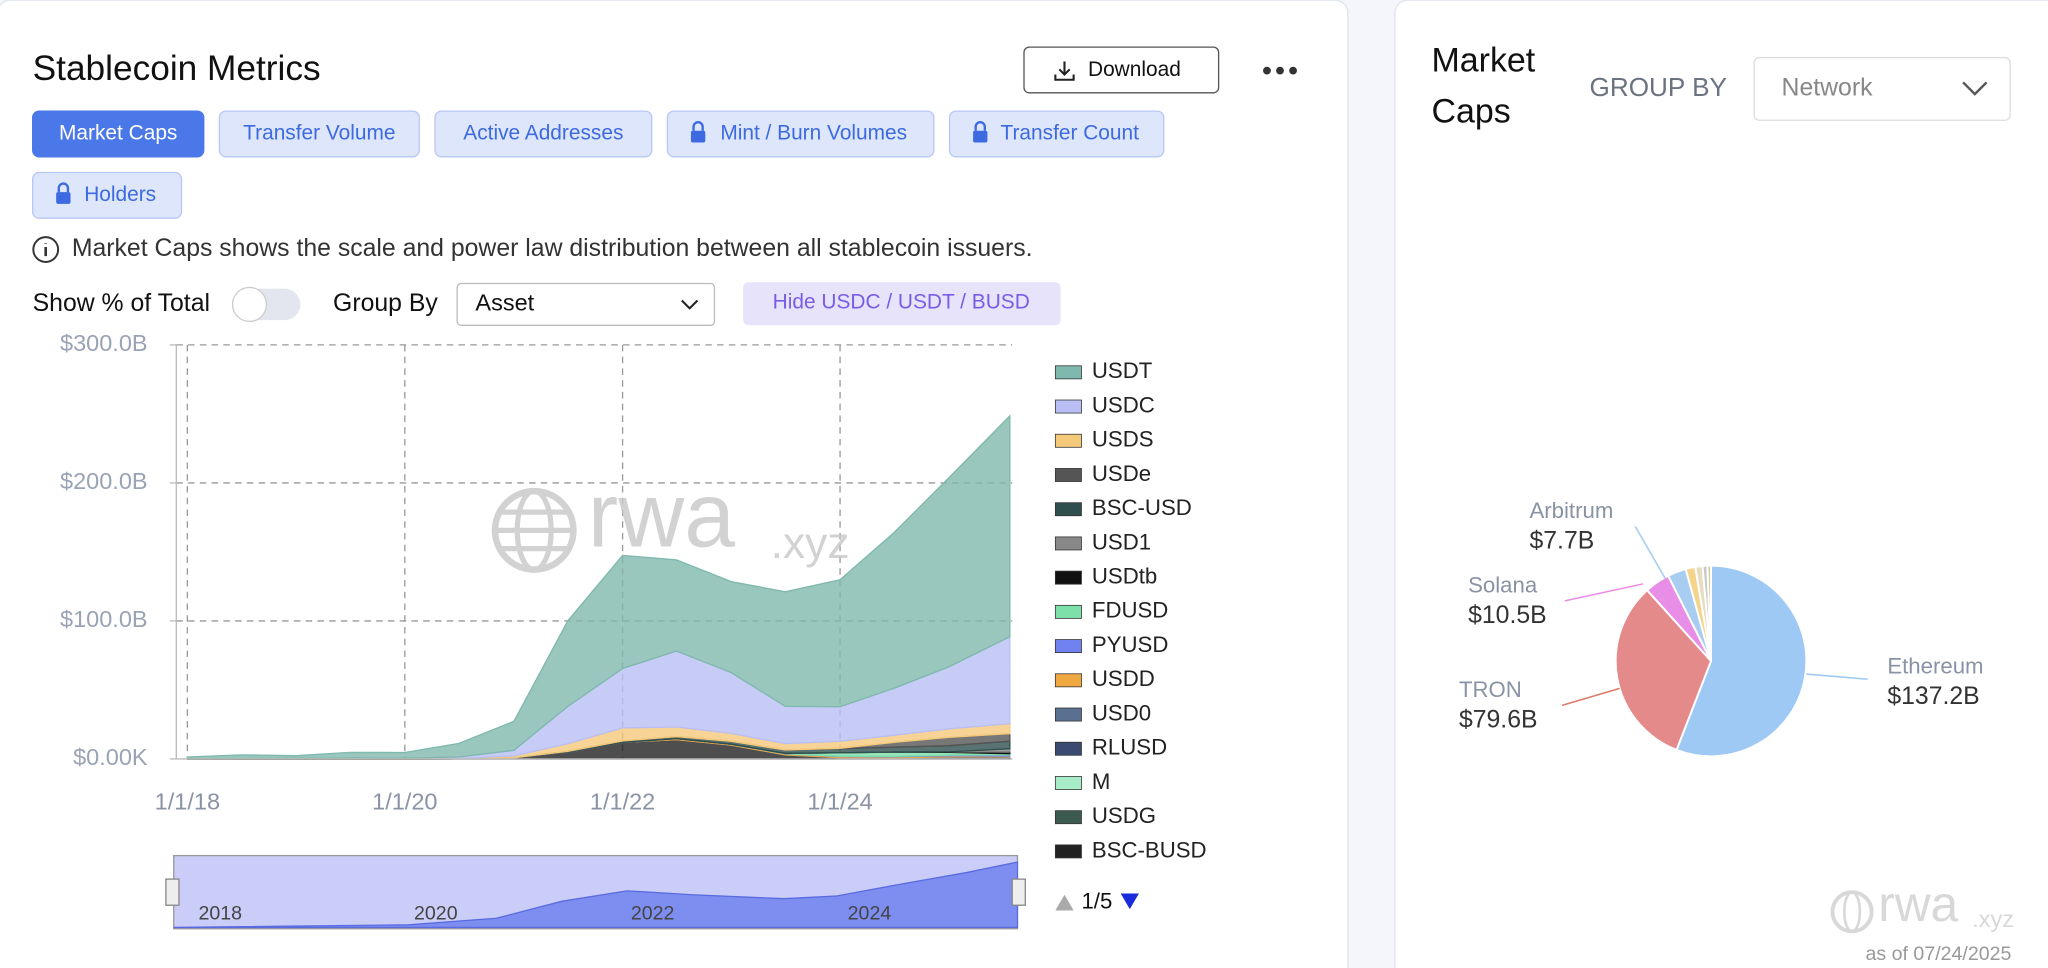 Image resolution: width=2048 pixels, height=968 pixels. What do you see at coordinates (839, 802) in the screenshot?
I see `x-tick-label: 1/1/24` at bounding box center [839, 802].